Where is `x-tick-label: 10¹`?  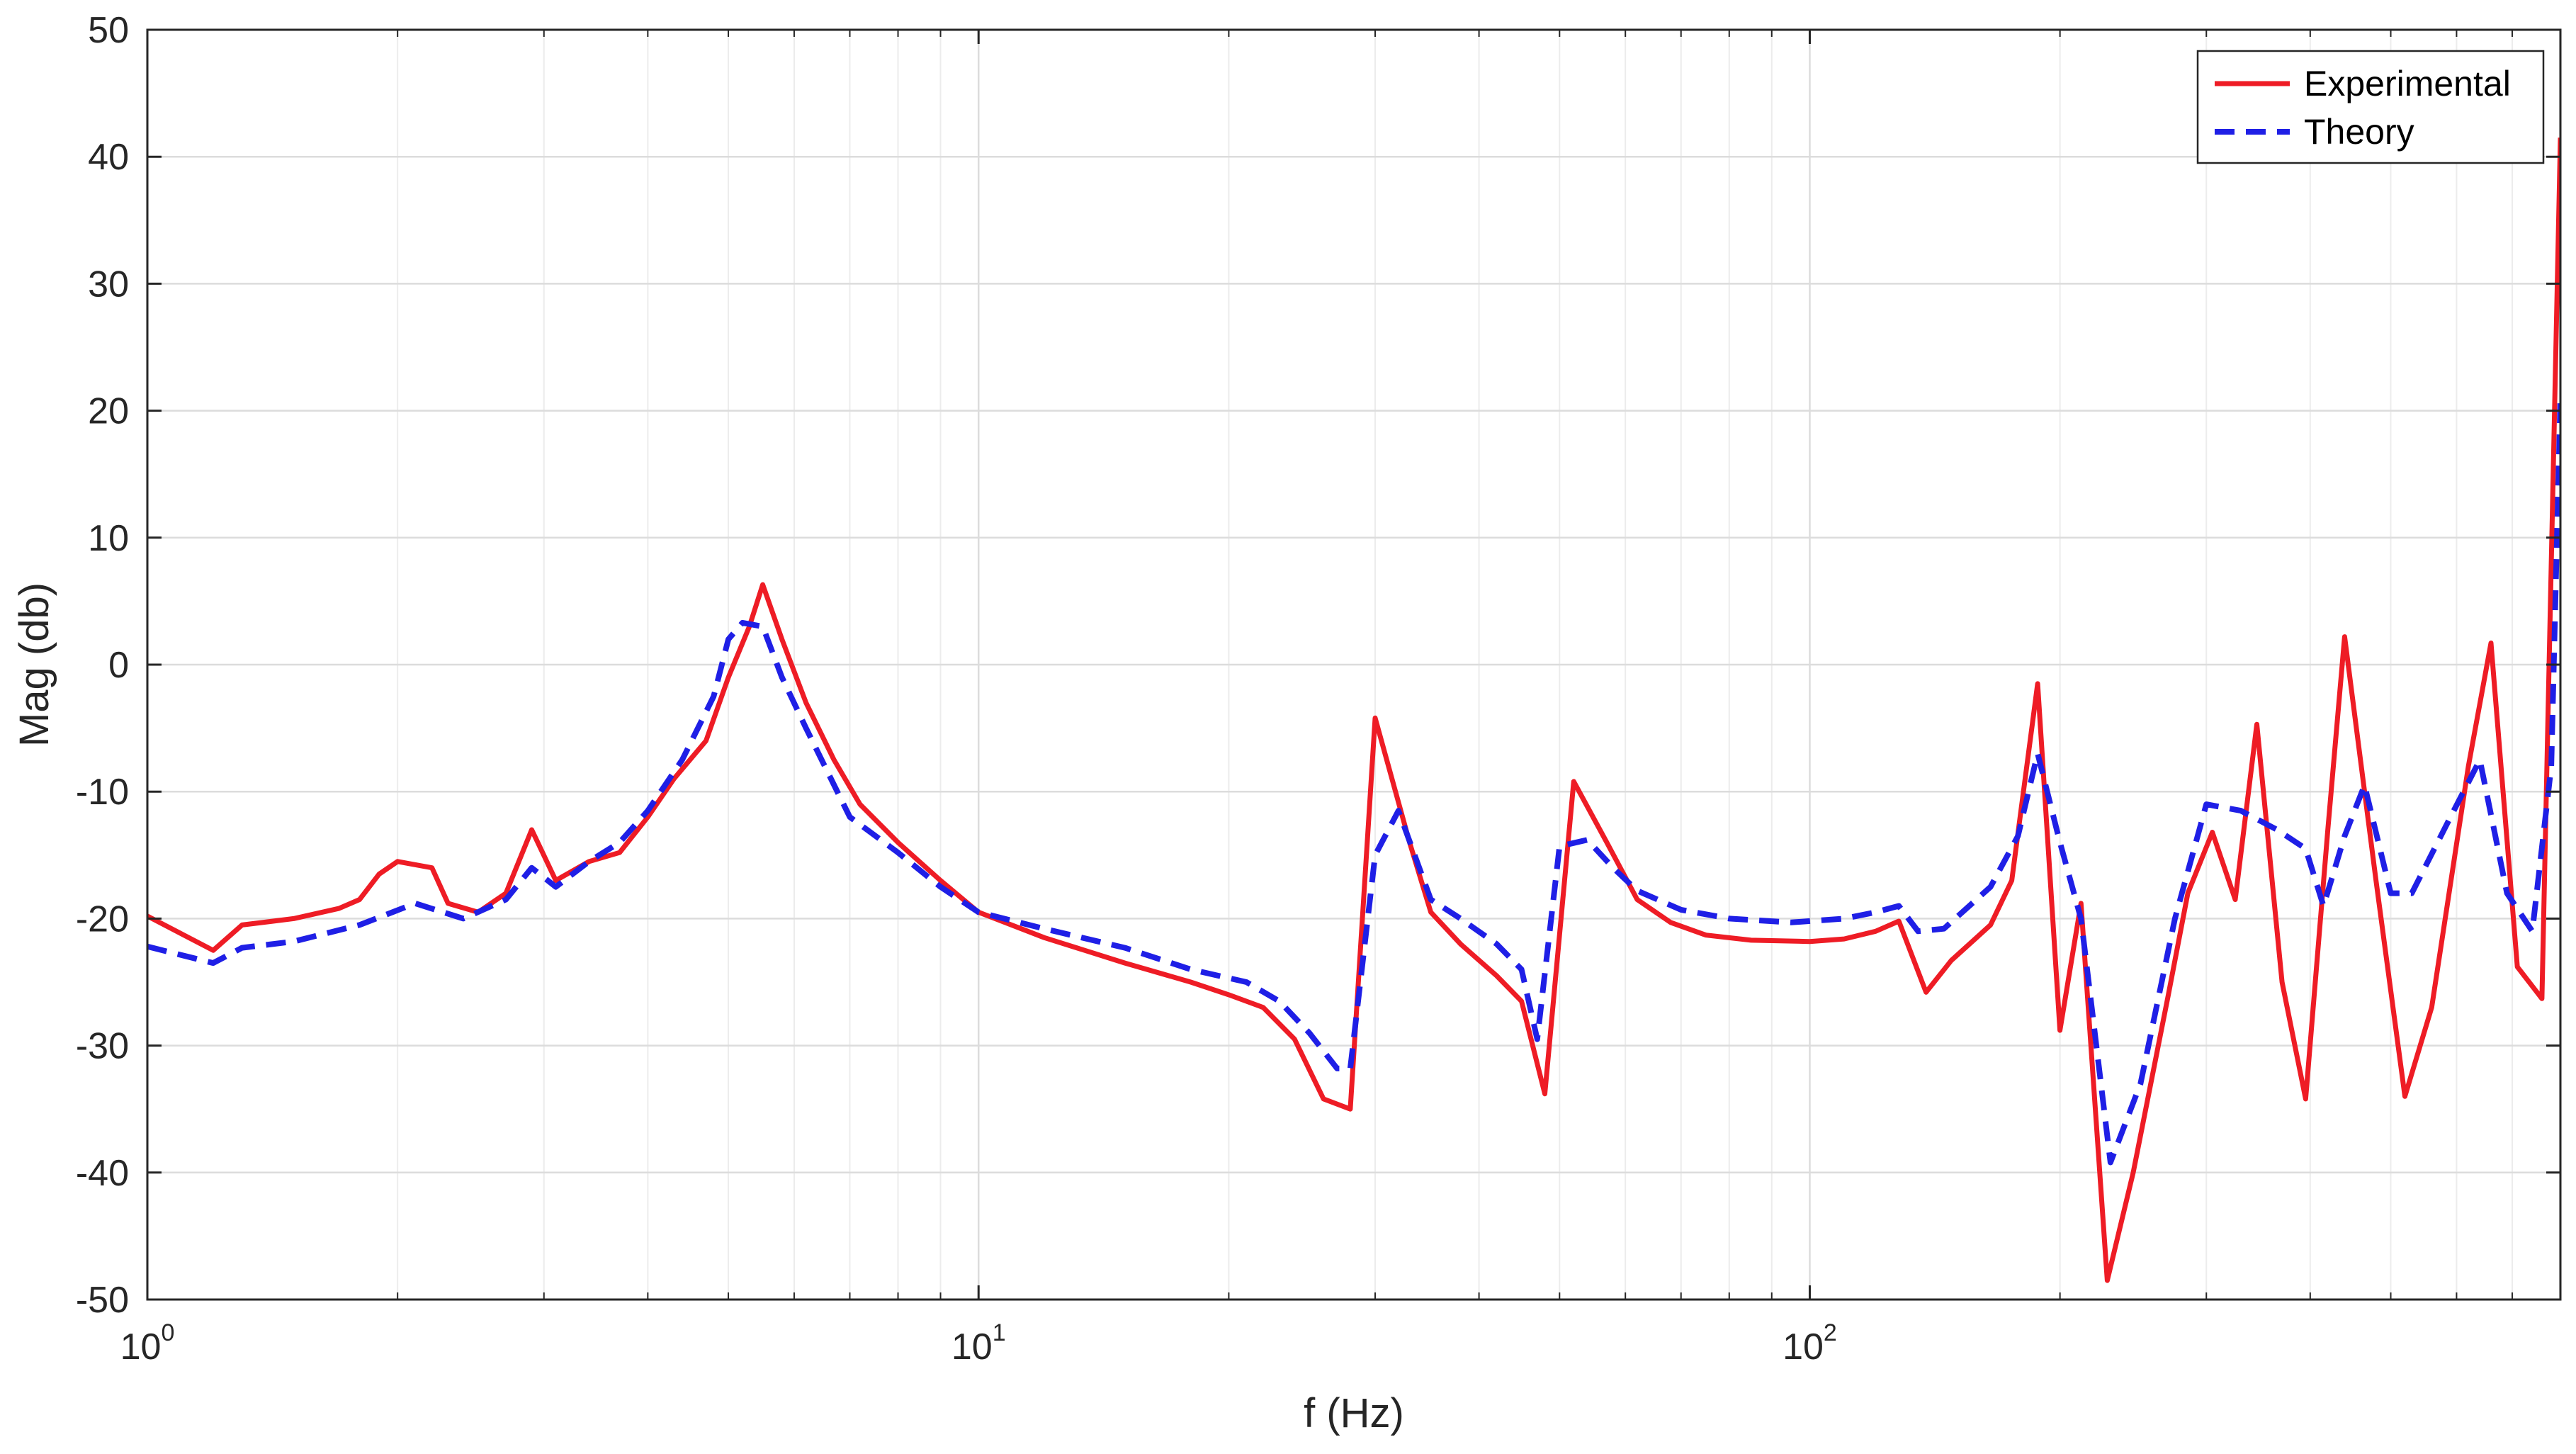
x-tick-label: 10¹ is located at coordinates (978, 1343).